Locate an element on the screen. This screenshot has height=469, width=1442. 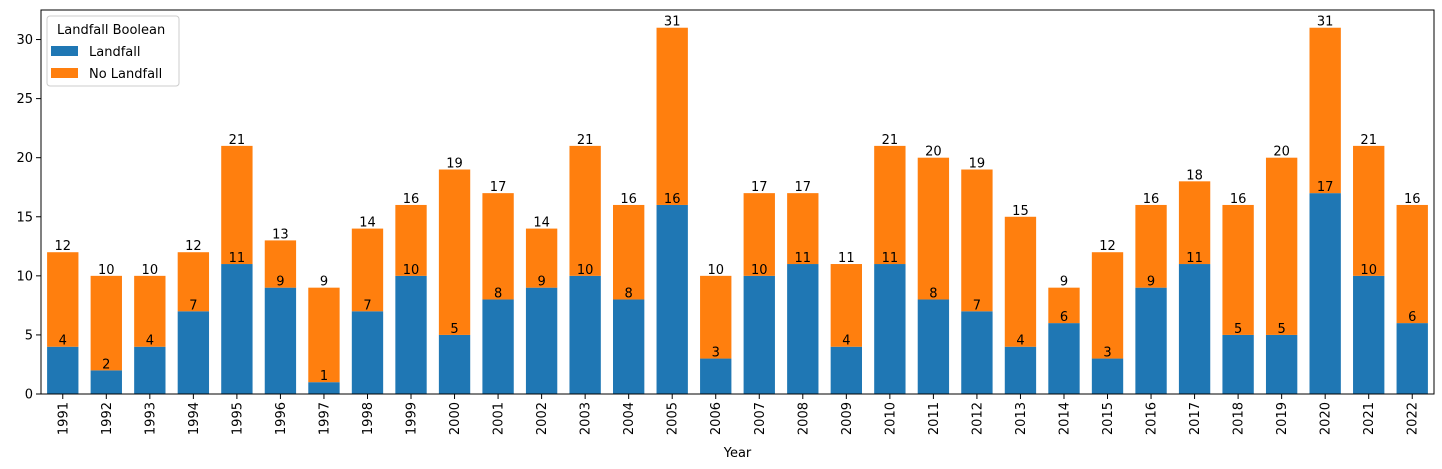
bar-label-no-landfall-2017: 18 is located at coordinates (1194, 175).